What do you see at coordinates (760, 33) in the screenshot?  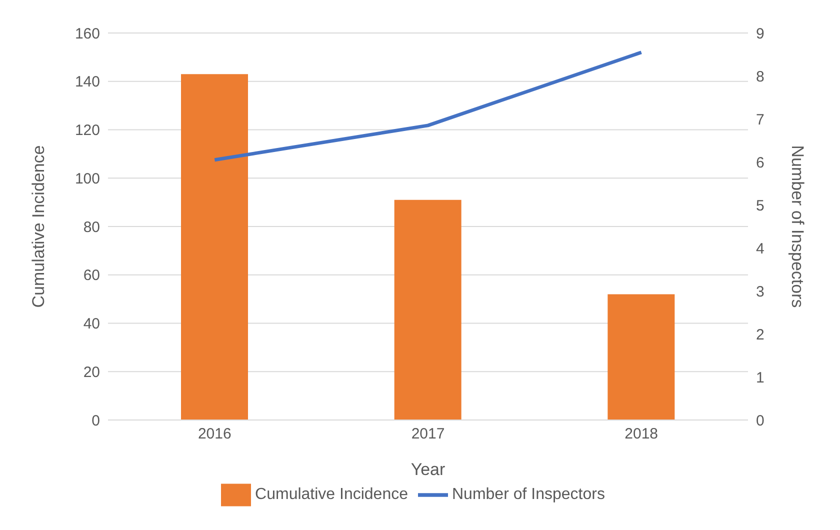 I see `y2-tick-label: 9` at bounding box center [760, 33].